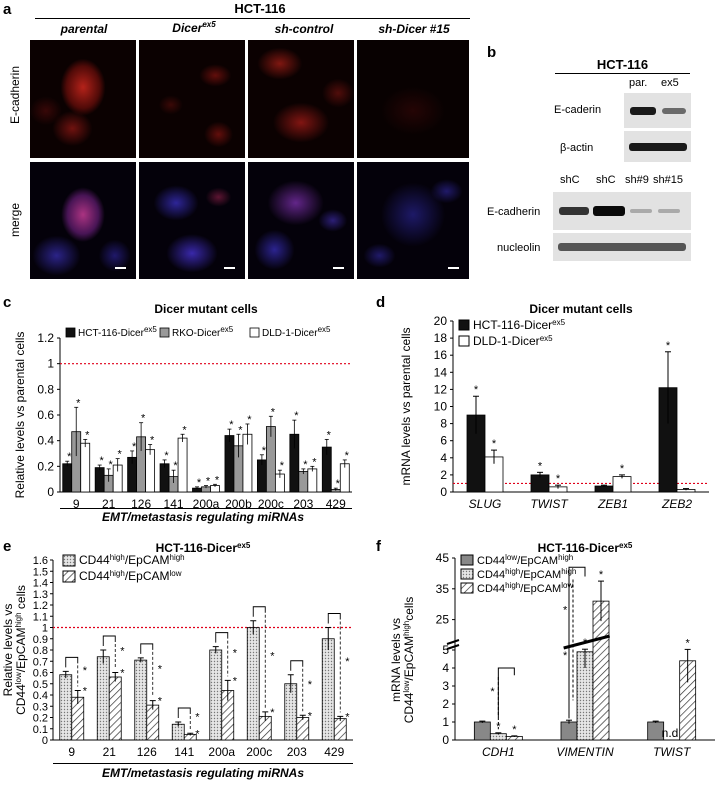 The image size is (722, 790). I want to click on chart-c-xtick-label: 9, so click(76, 504).